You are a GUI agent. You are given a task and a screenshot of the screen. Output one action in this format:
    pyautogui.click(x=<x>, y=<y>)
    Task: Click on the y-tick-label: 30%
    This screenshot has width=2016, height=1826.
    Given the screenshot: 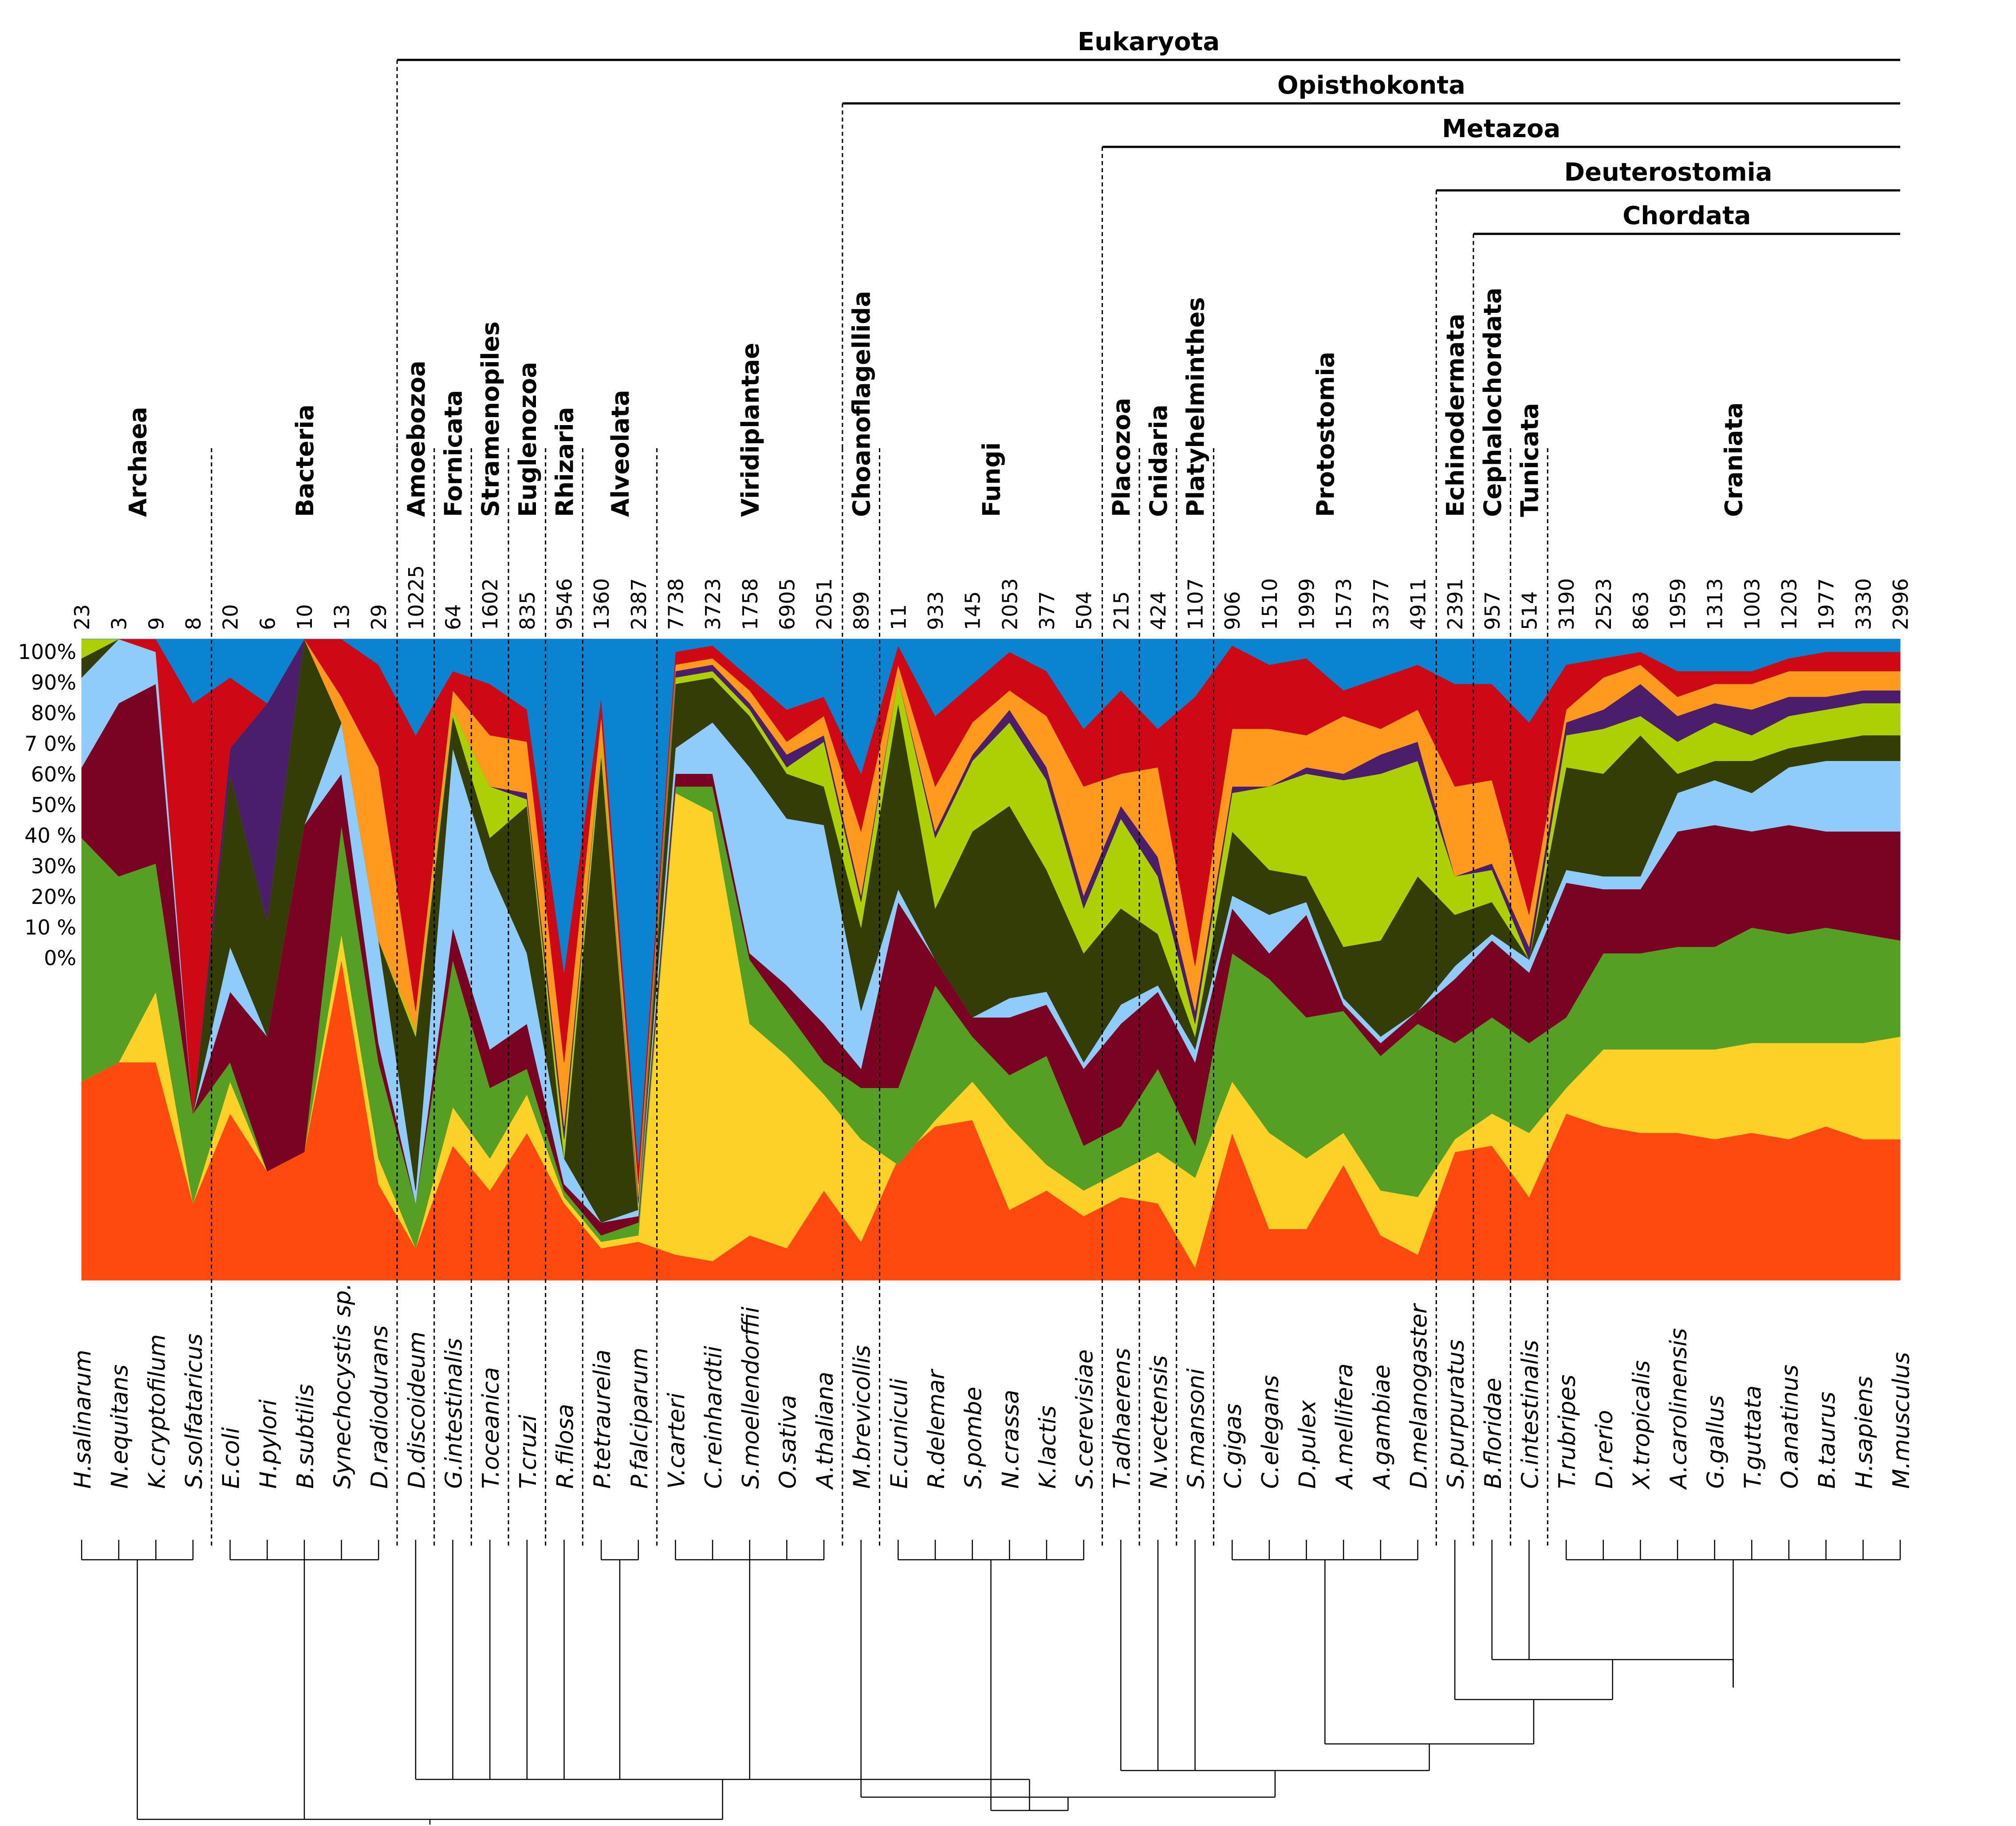 What is the action you would take?
    pyautogui.click(x=53, y=866)
    